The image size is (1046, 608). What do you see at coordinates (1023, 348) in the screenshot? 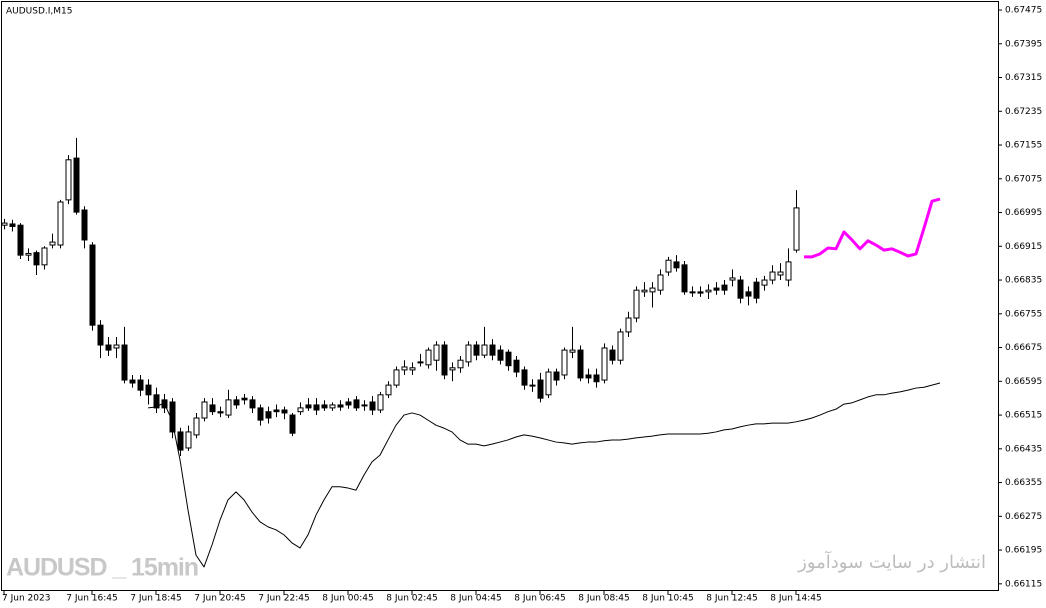
I see `y-tick-label: 0.66675` at bounding box center [1023, 348].